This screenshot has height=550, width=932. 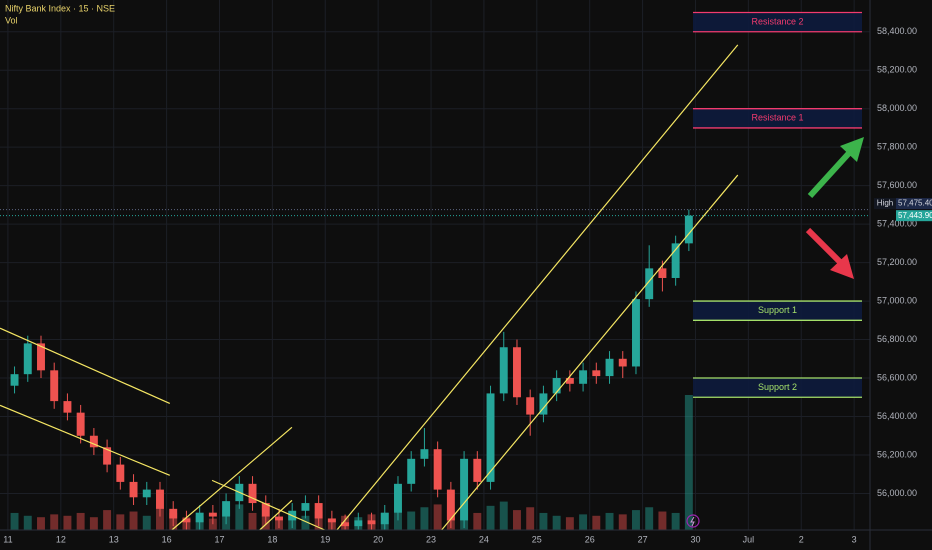 What do you see at coordinates (11, 20) in the screenshot?
I see `volume-label: Vol` at bounding box center [11, 20].